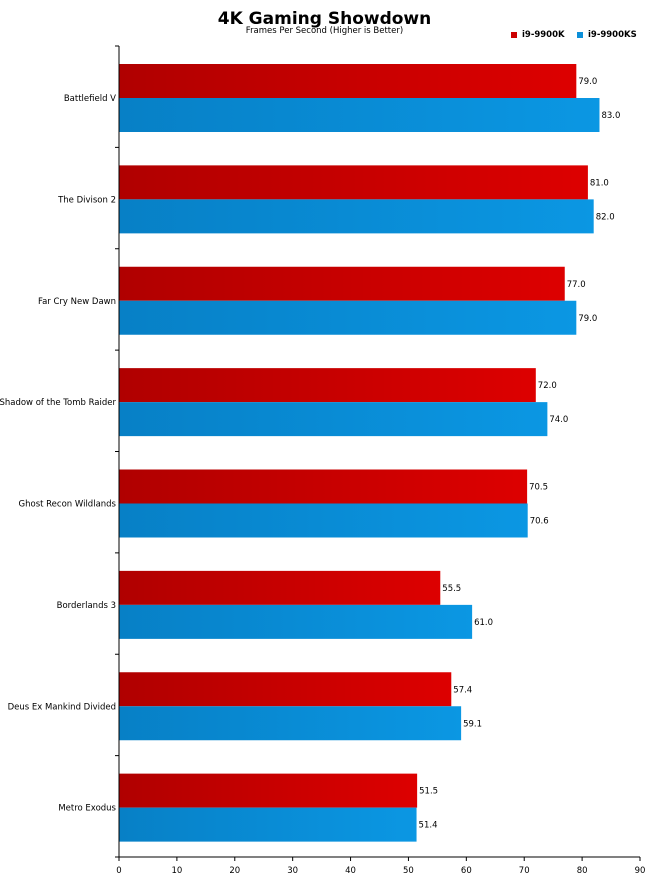  What do you see at coordinates (582, 871) in the screenshot?
I see `x-tick-label: 80` at bounding box center [582, 871].